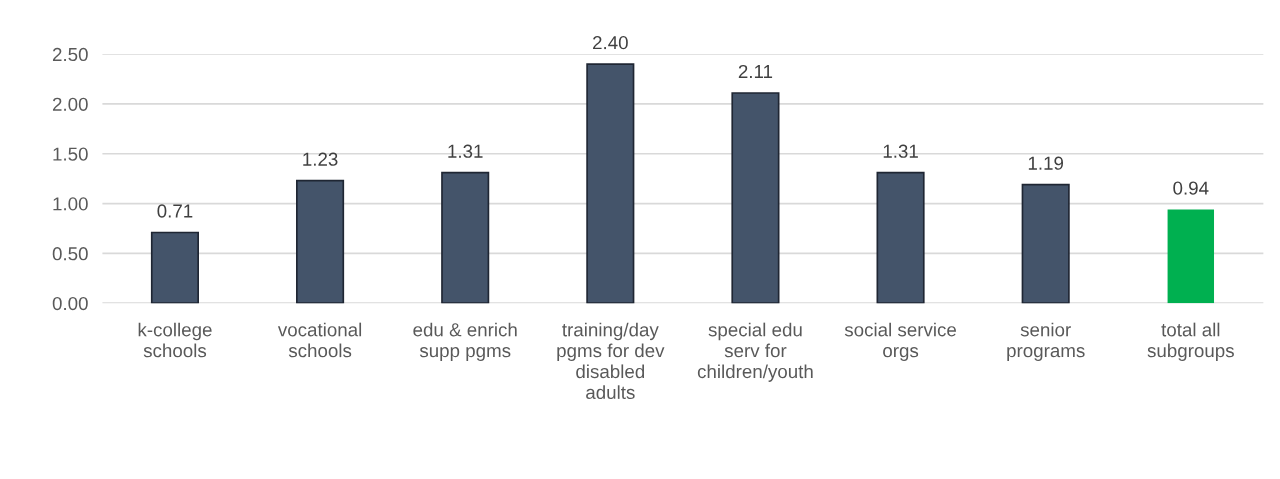 The width and height of the screenshot is (1280, 479). What do you see at coordinates (70, 154) in the screenshot?
I see `y-tick-label: 1.50` at bounding box center [70, 154].